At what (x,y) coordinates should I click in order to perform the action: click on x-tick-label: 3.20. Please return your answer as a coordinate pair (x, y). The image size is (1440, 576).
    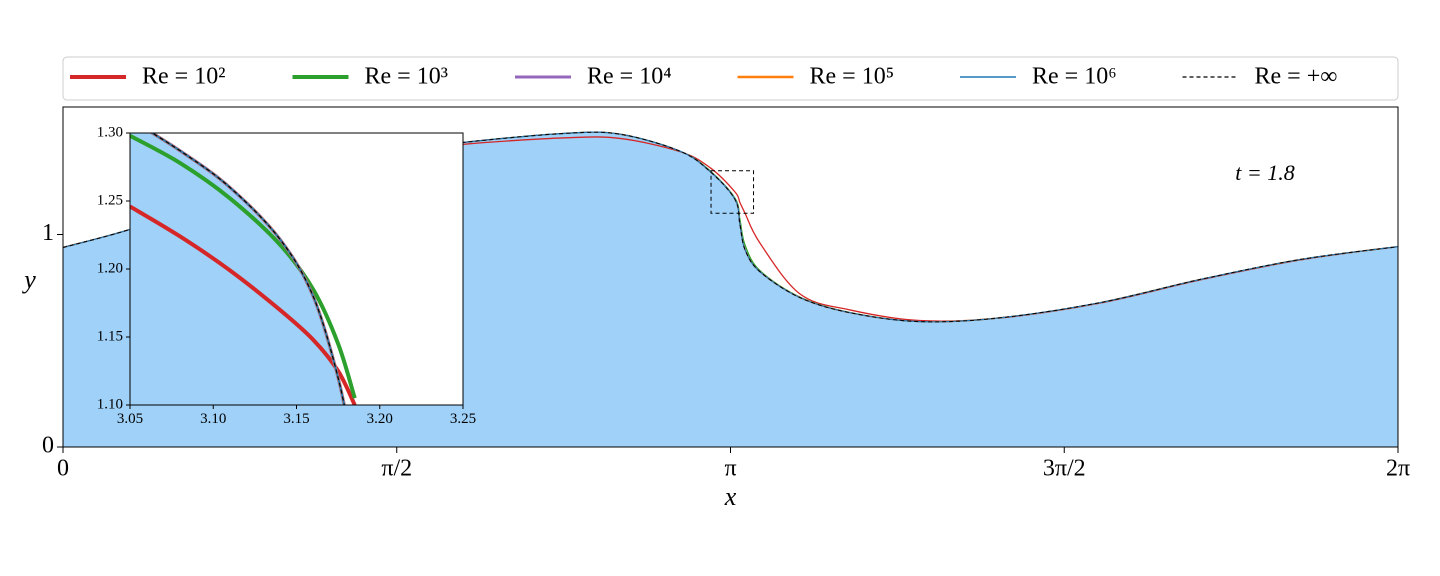
    Looking at the image, I should click on (380, 419).